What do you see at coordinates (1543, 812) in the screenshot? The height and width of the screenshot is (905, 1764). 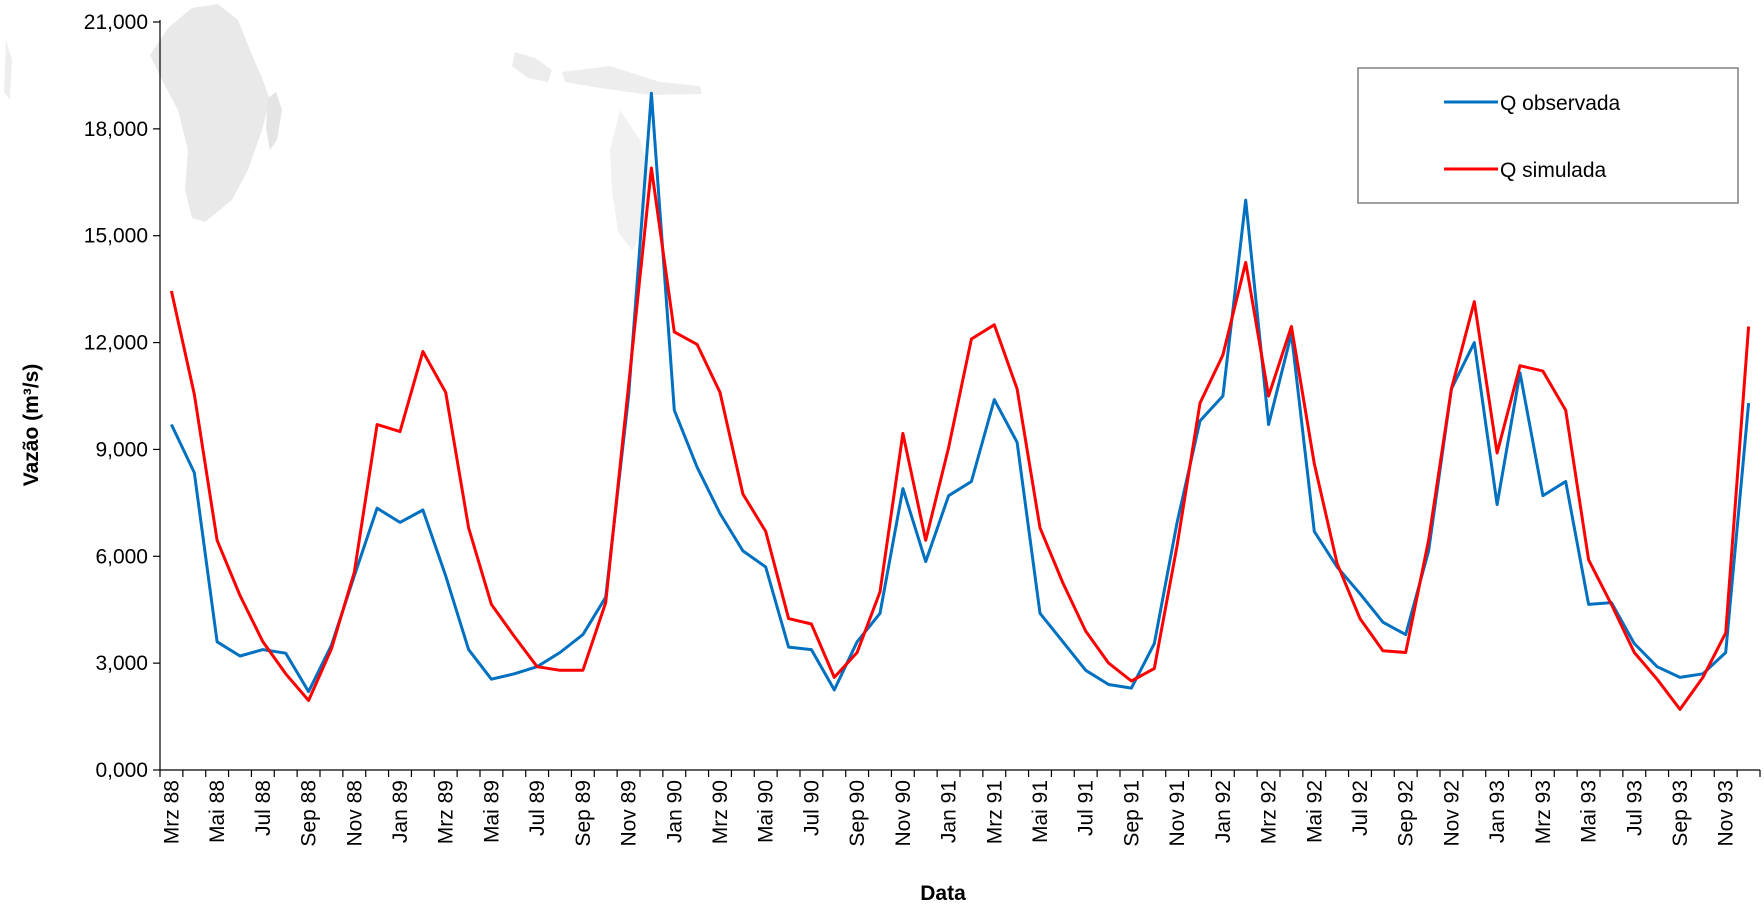 I see `x-tick-label: Mrz 93` at bounding box center [1543, 812].